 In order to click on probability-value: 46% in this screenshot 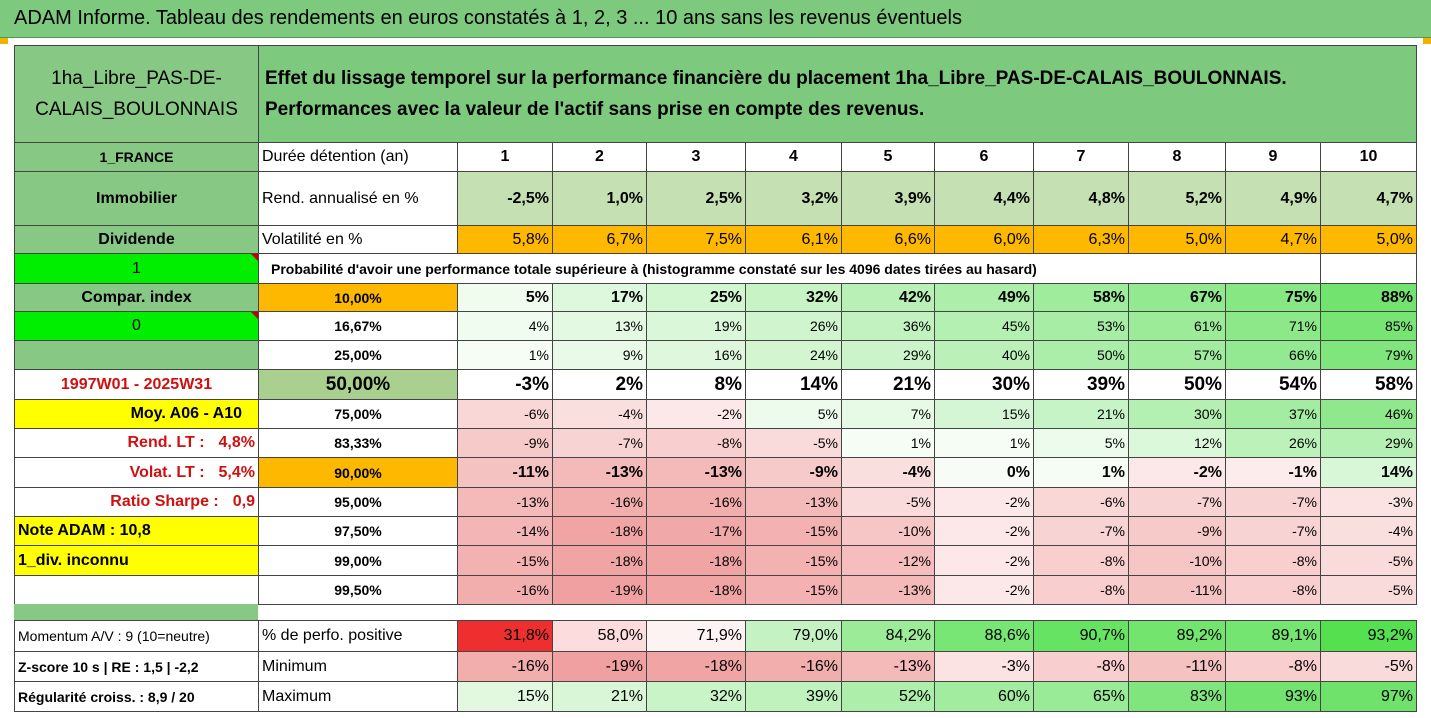, I will do `click(1368, 414)`.